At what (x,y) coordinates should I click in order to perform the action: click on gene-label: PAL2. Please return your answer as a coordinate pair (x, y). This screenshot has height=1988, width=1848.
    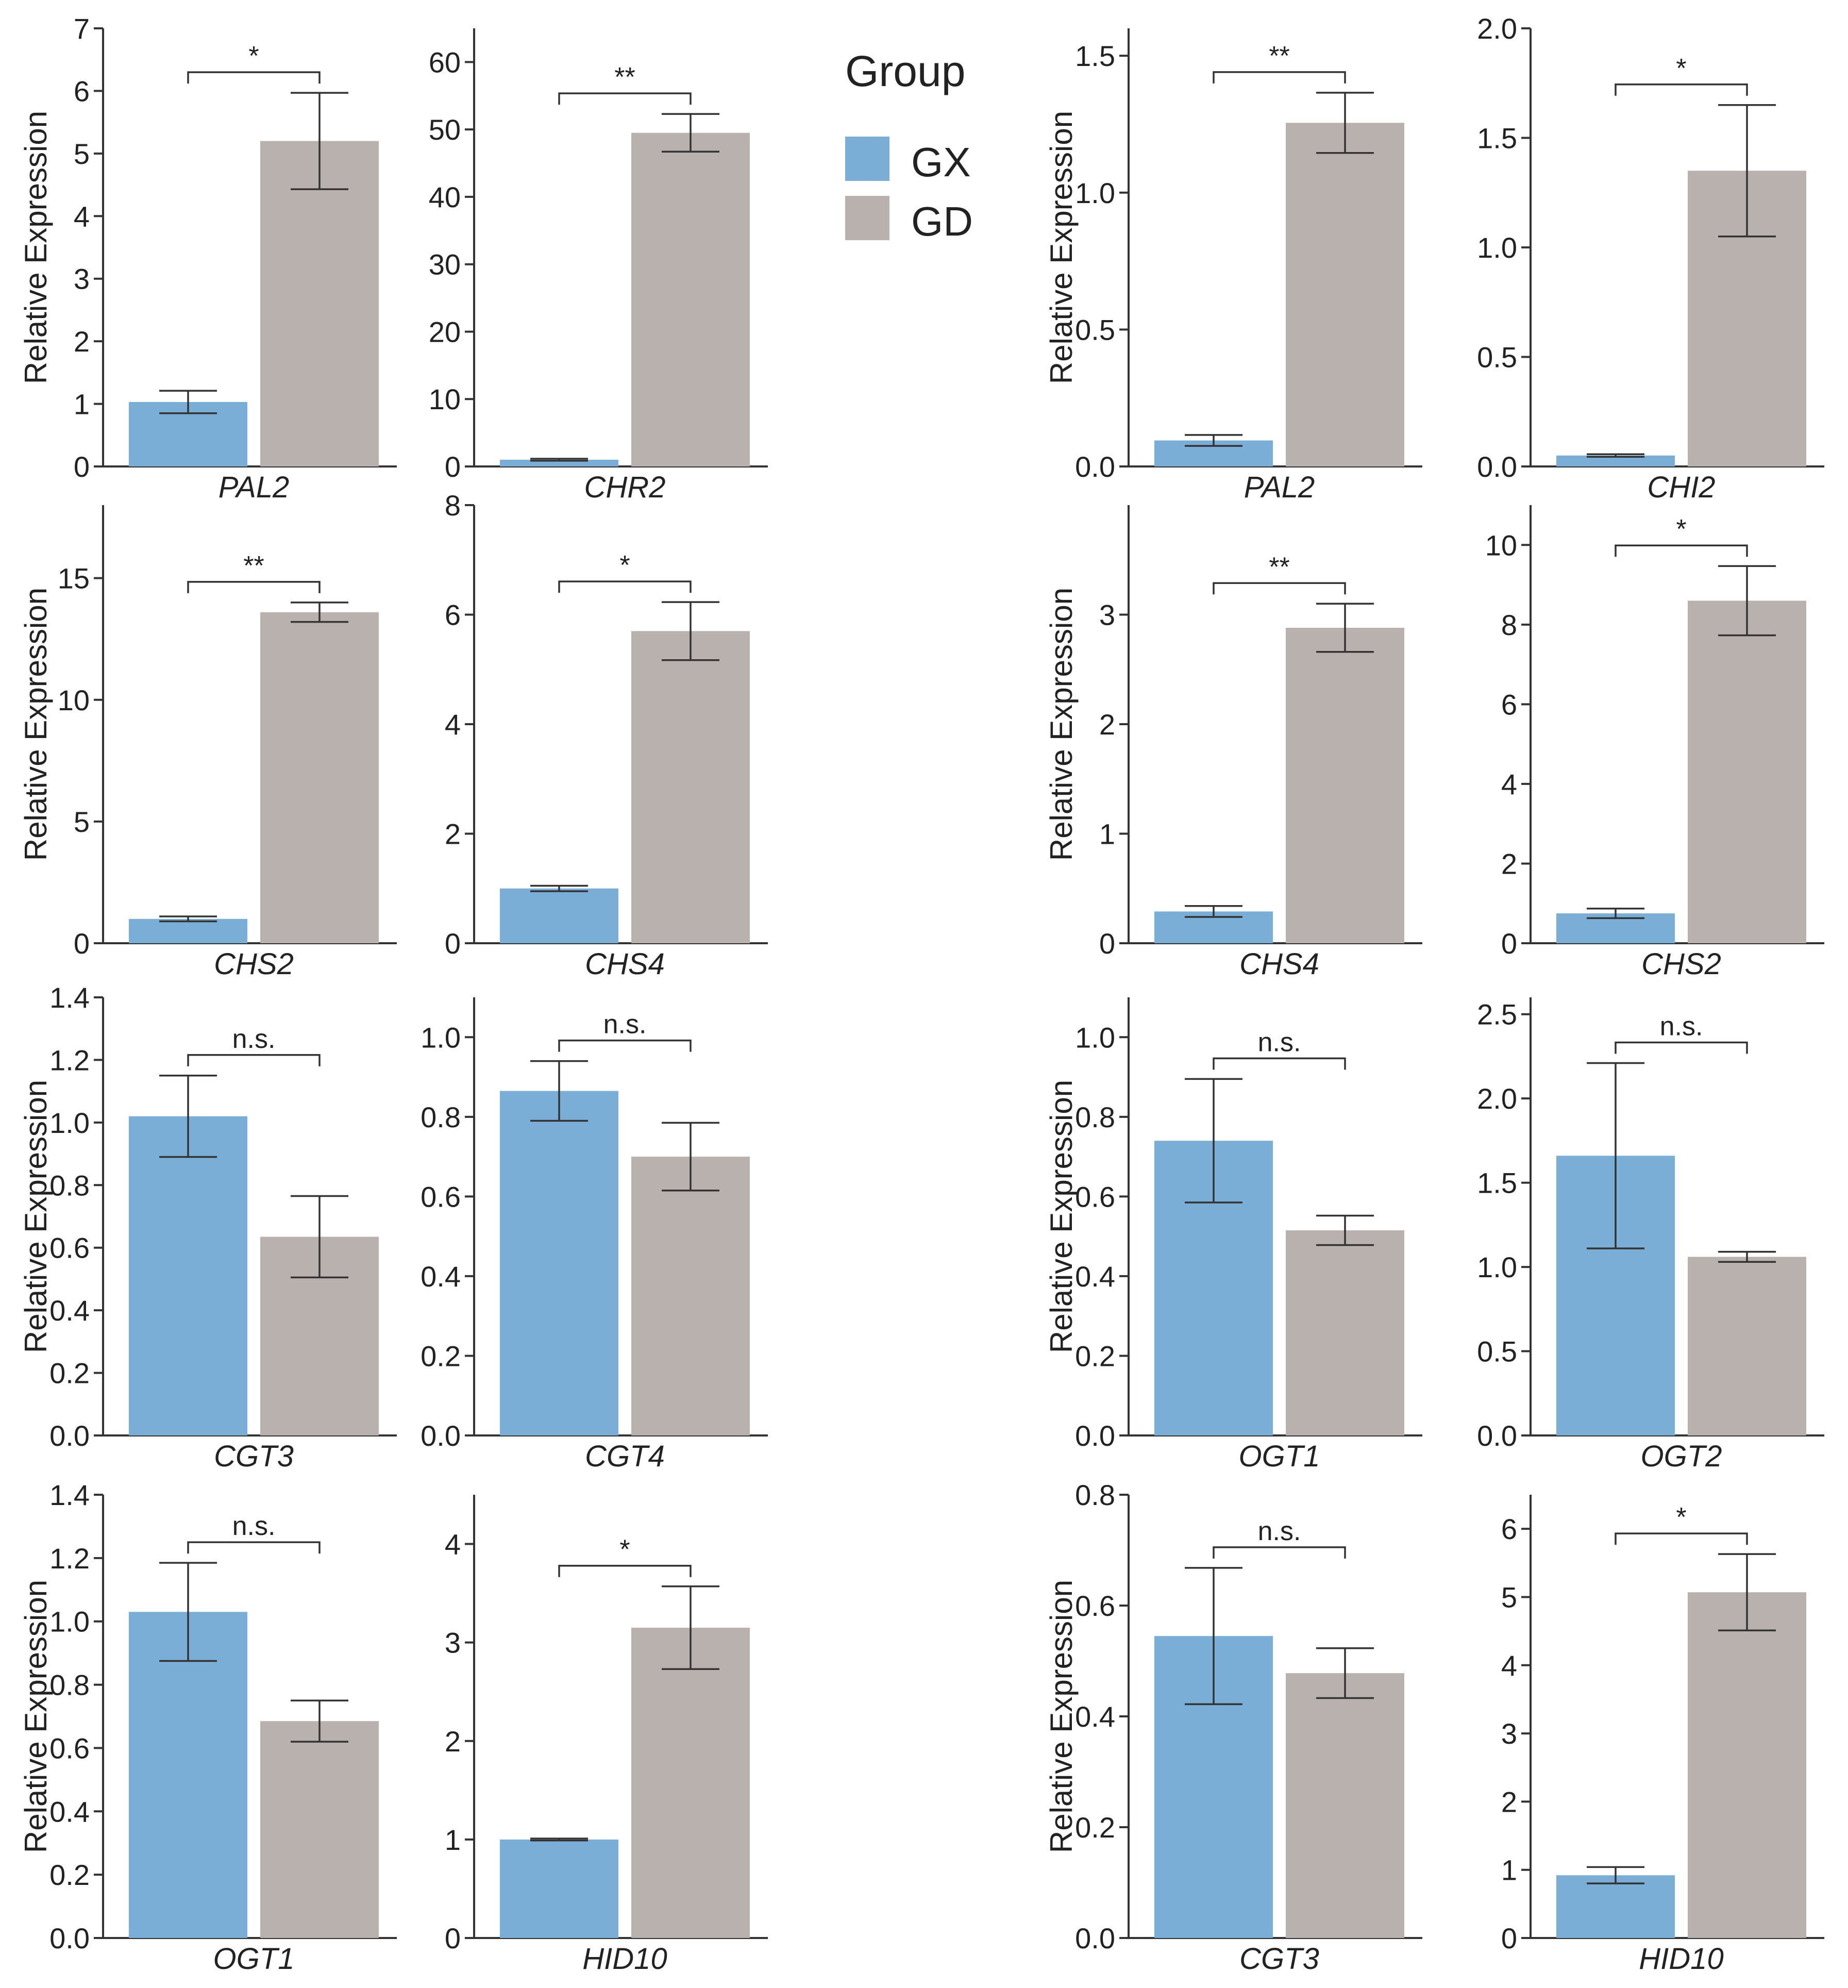
    Looking at the image, I should click on (254, 487).